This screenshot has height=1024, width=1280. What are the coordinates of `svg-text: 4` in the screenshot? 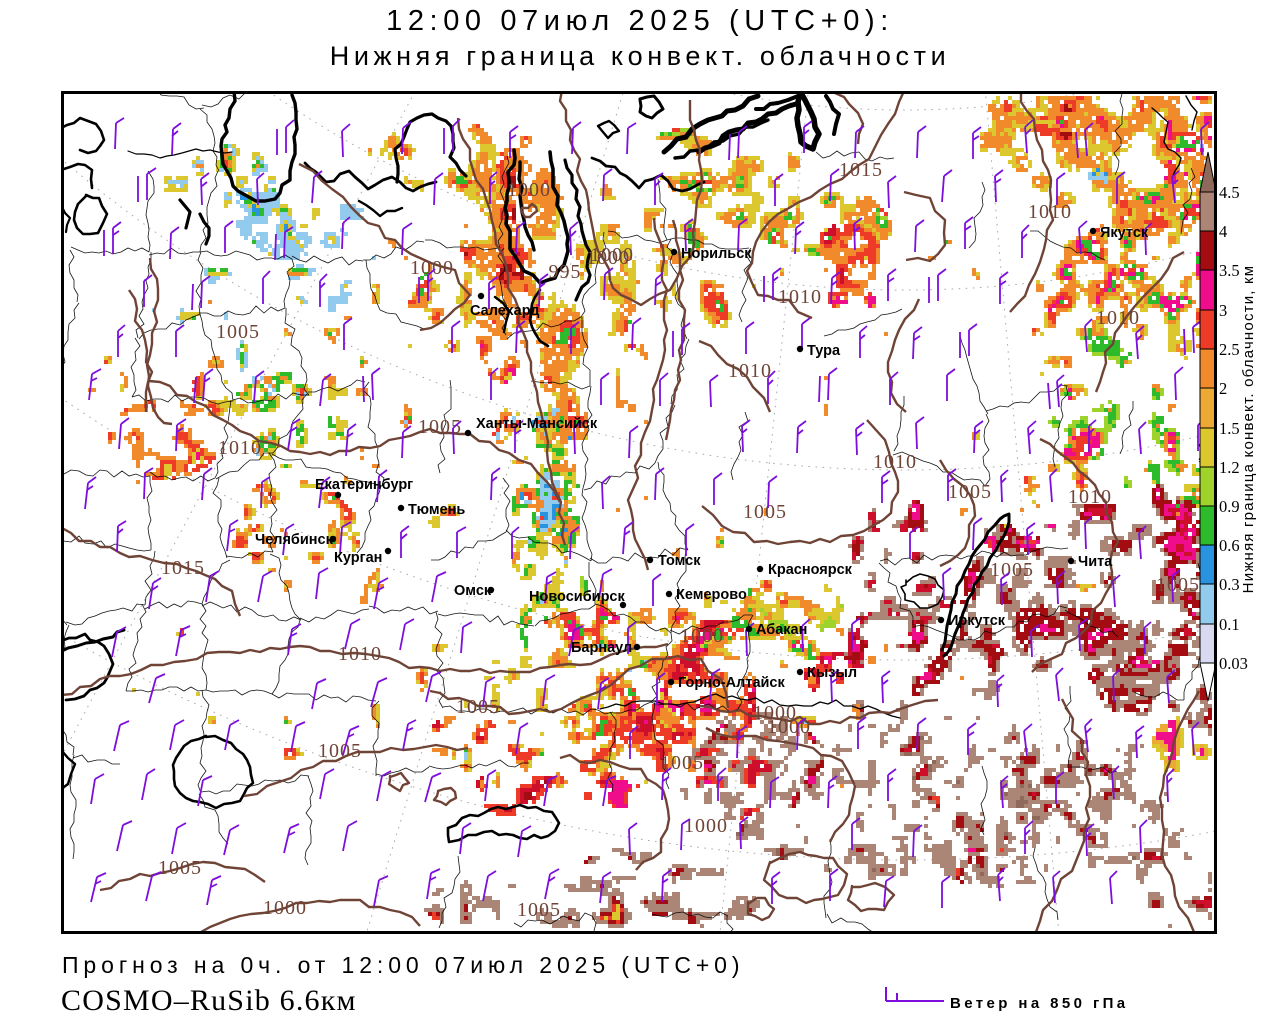 It's located at (1223, 231).